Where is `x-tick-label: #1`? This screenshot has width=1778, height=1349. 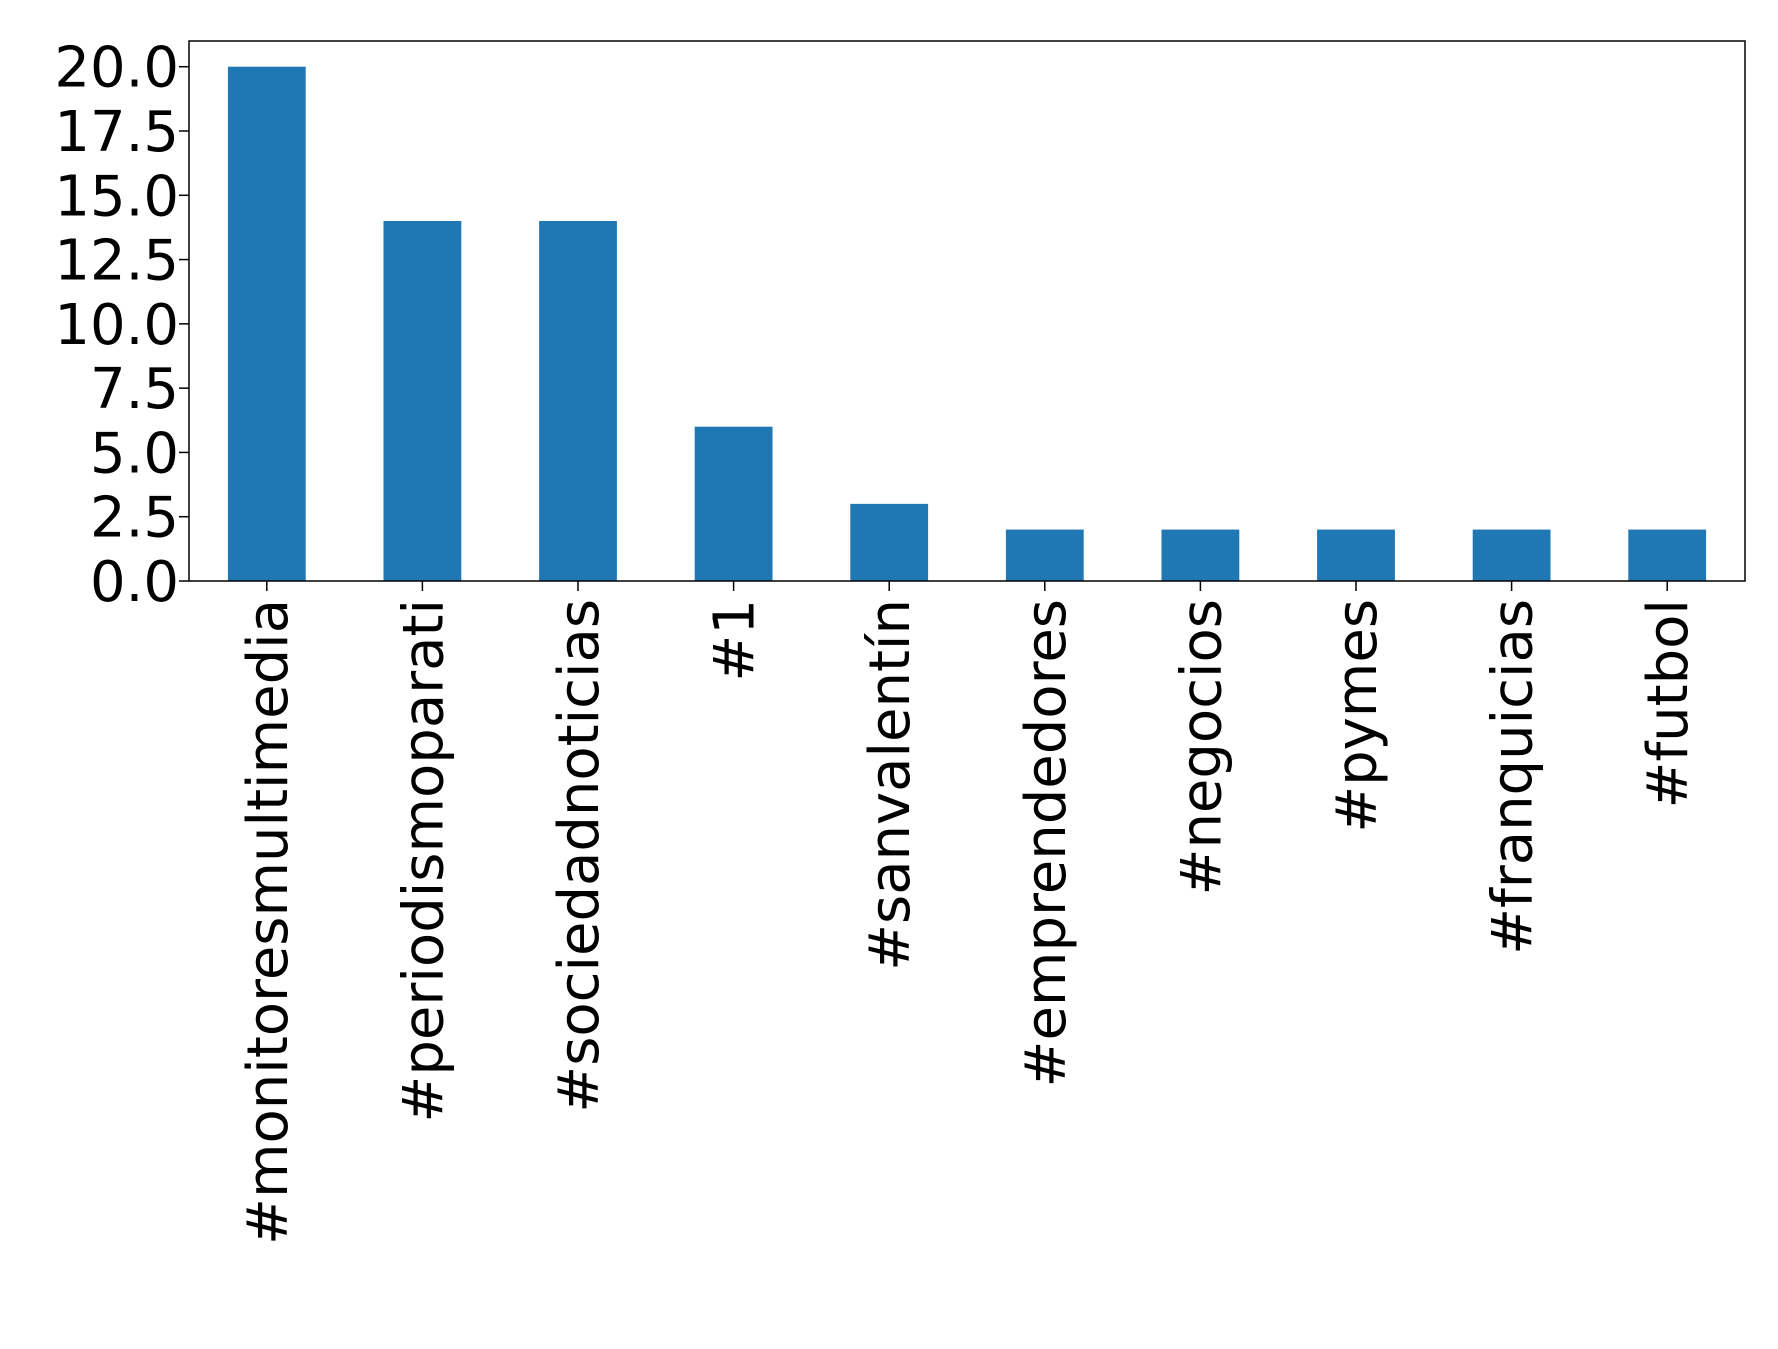
x-tick-label: #1 is located at coordinates (735, 640).